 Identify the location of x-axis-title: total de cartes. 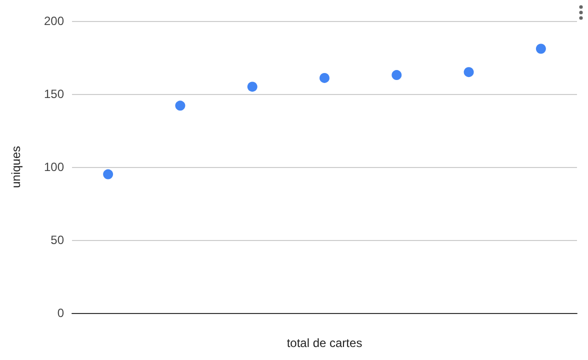
(324, 343).